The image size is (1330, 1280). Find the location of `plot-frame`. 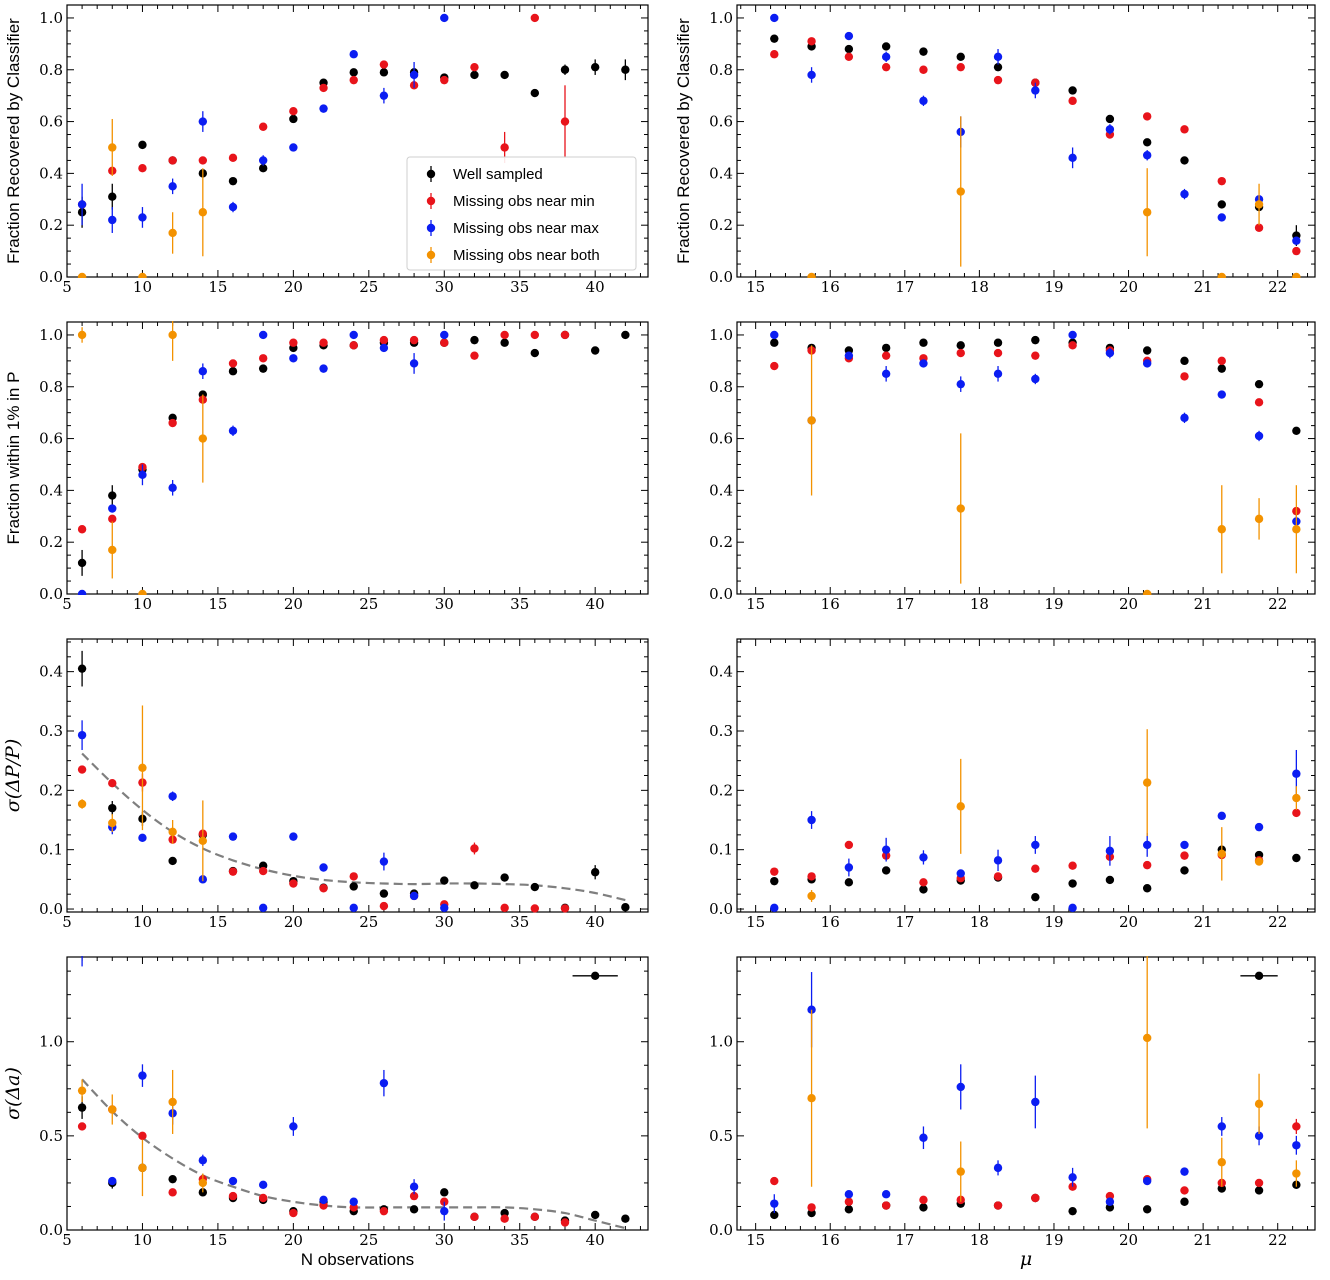

plot-frame is located at coordinates (357, 1093).